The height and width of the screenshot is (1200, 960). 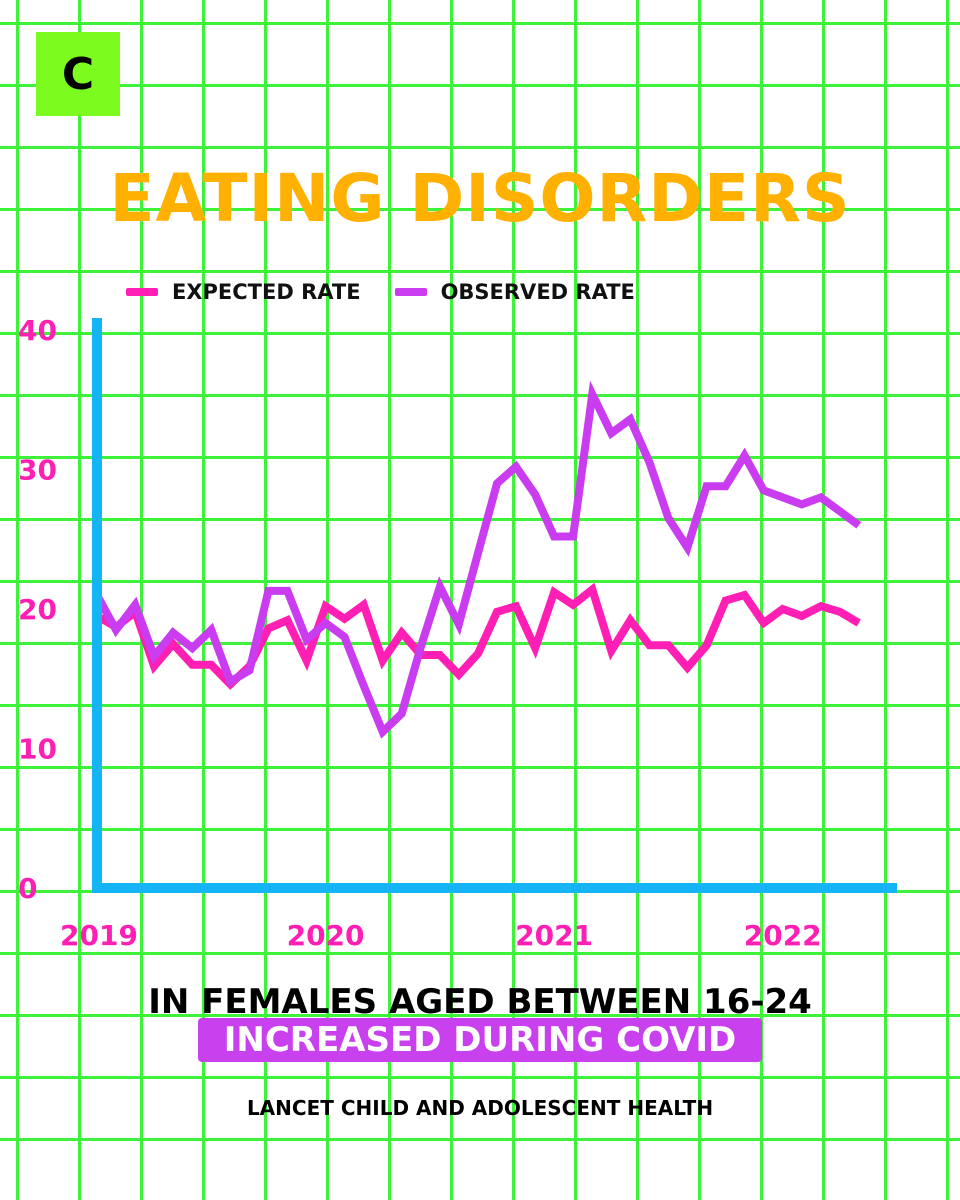 I want to click on y-tick-label: 10, so click(x=37, y=749).